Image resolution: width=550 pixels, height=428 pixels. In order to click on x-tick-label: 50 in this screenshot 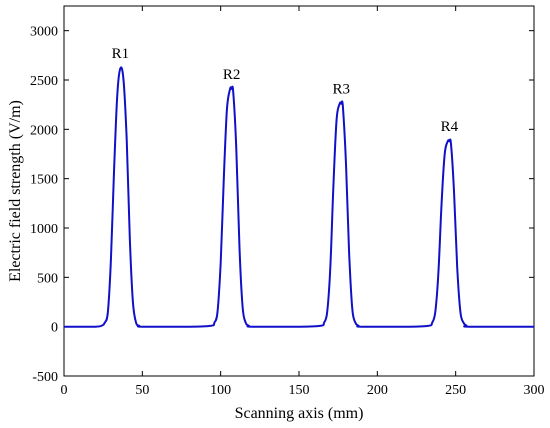, I will do `click(142, 390)`.